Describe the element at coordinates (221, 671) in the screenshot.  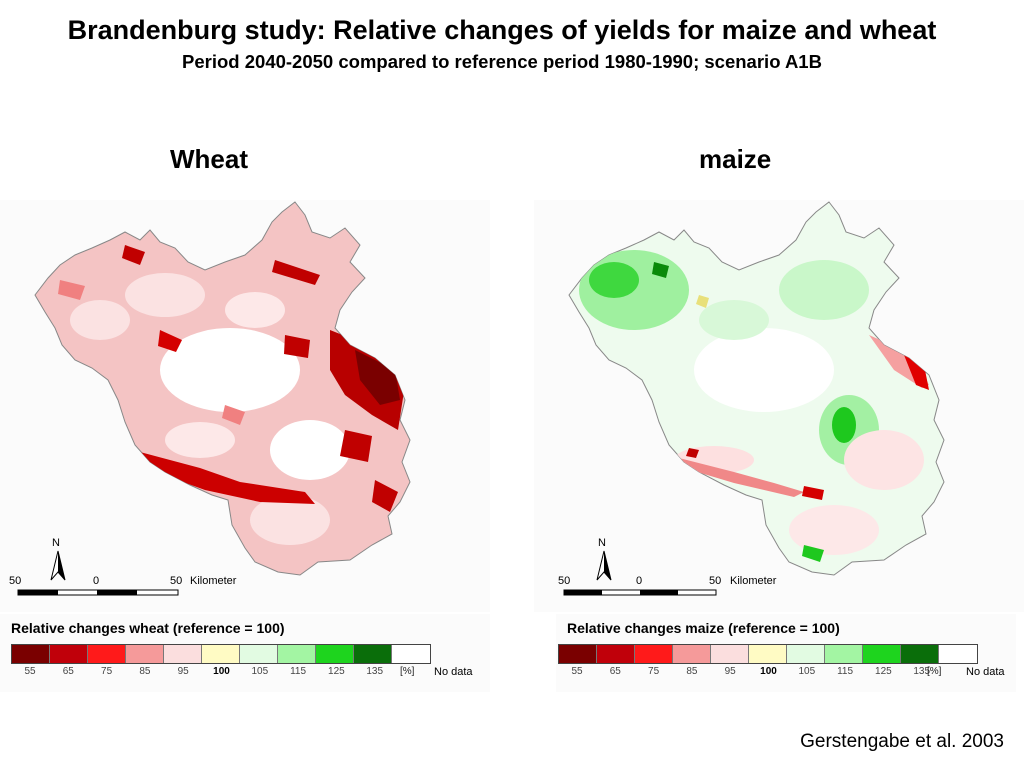
I see `wheat-legend-tick-label: 100` at that location.